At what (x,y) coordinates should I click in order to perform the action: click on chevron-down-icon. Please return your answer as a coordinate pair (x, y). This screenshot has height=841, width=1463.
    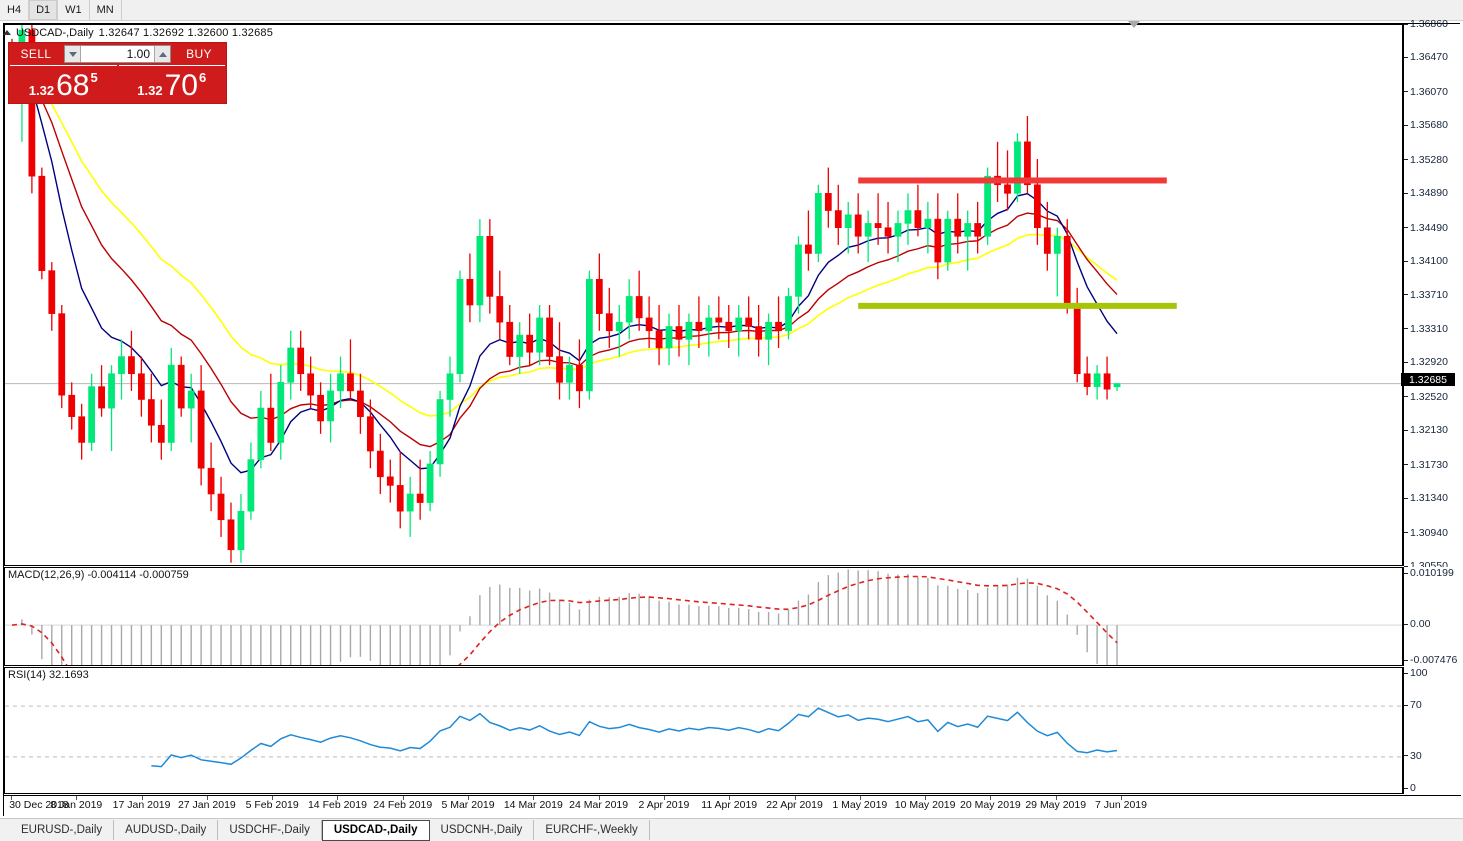
    Looking at the image, I should click on (72, 54).